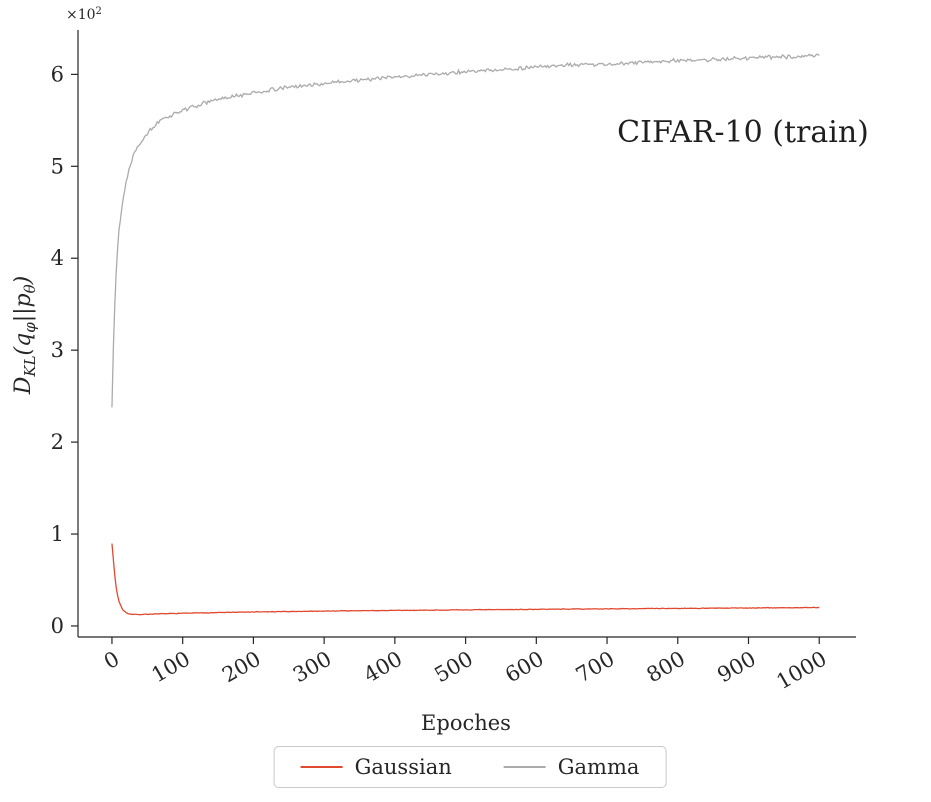 The width and height of the screenshot is (931, 802). I want to click on y-tick-label: 3, so click(57, 350).